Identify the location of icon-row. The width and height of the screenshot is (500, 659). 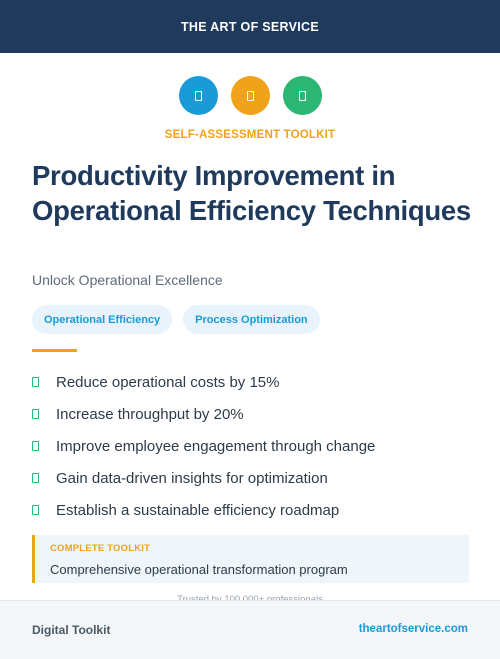
(250, 95).